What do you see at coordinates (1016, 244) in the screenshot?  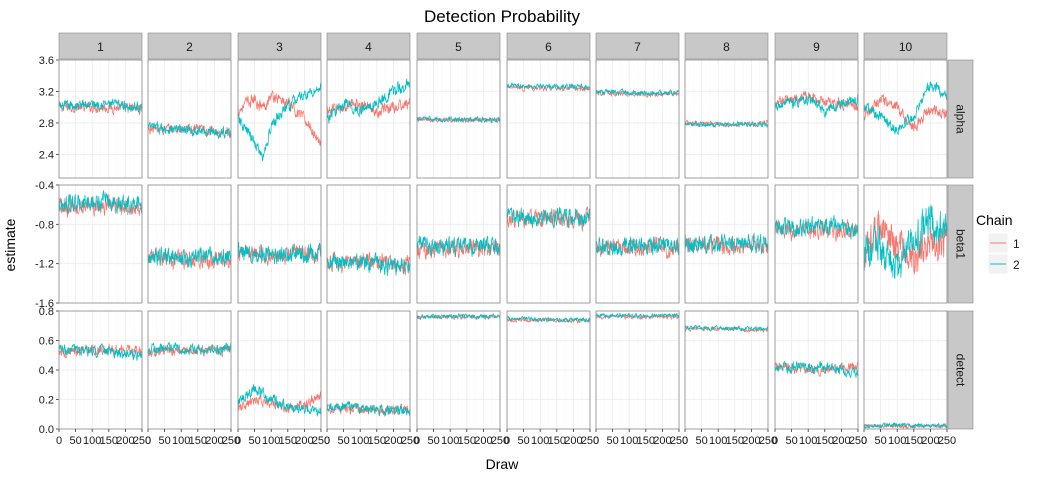 I see `legend-label: 1` at bounding box center [1016, 244].